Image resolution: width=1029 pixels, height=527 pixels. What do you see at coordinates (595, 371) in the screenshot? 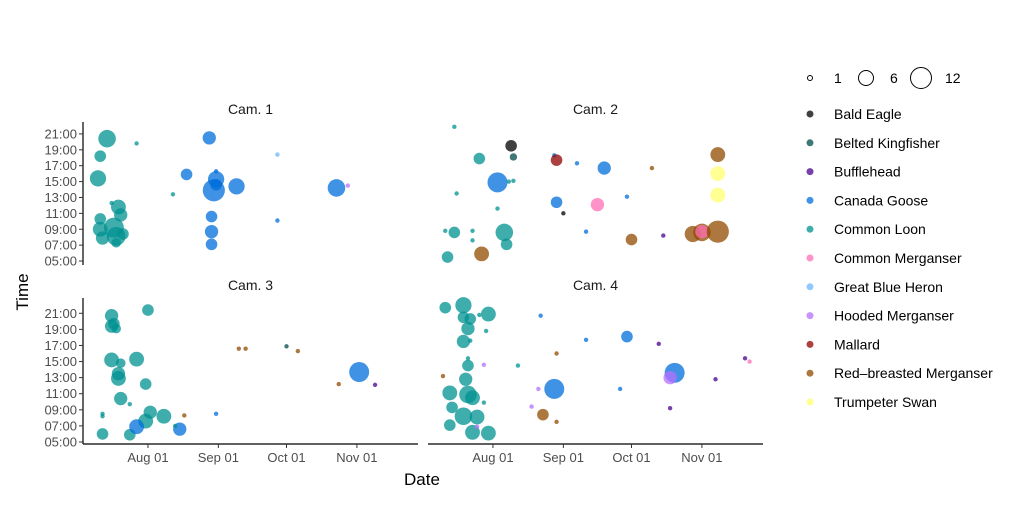
I see `facet-panel-4: Cam. 4 Aug 01 Sep 01 Oct 01 Nov 01` at bounding box center [595, 371].